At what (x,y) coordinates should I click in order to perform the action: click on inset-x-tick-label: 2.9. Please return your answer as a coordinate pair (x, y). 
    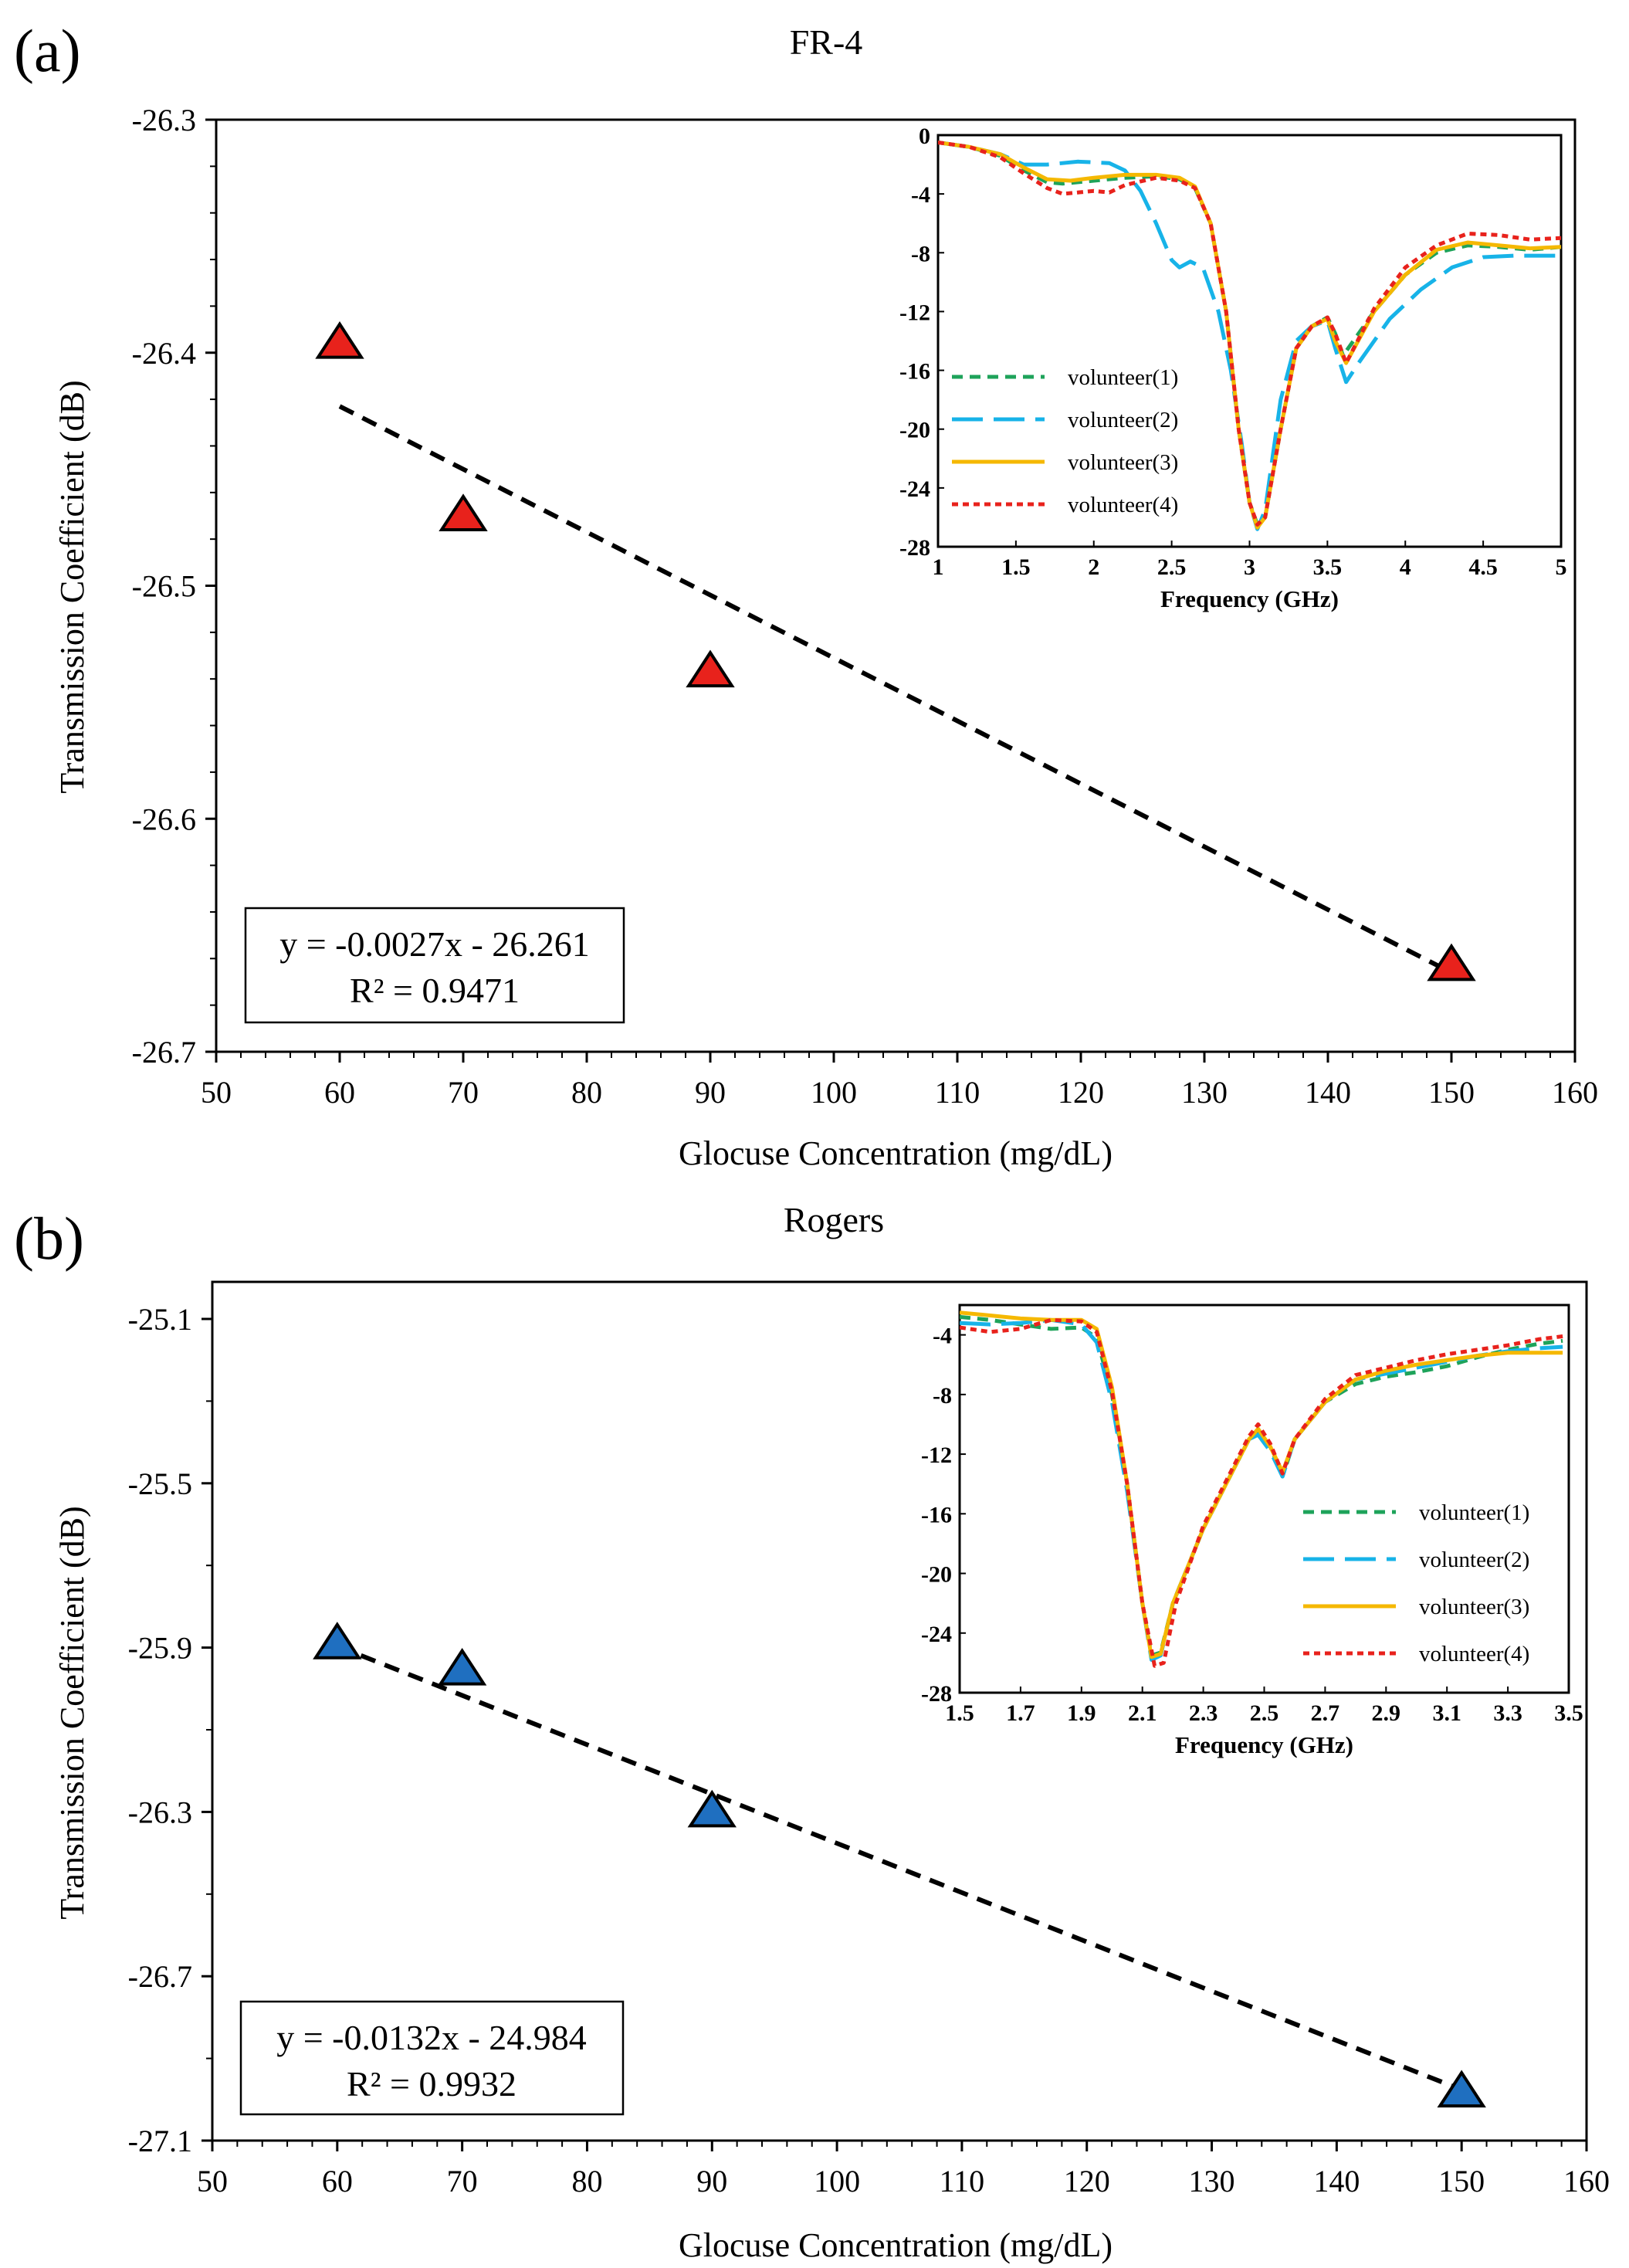
    Looking at the image, I should click on (1387, 1713).